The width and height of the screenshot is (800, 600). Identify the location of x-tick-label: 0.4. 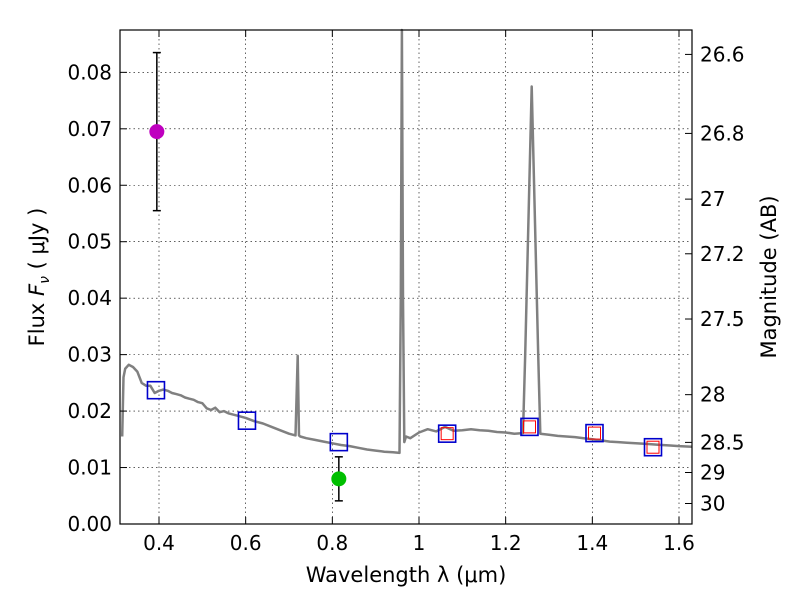
(159, 543).